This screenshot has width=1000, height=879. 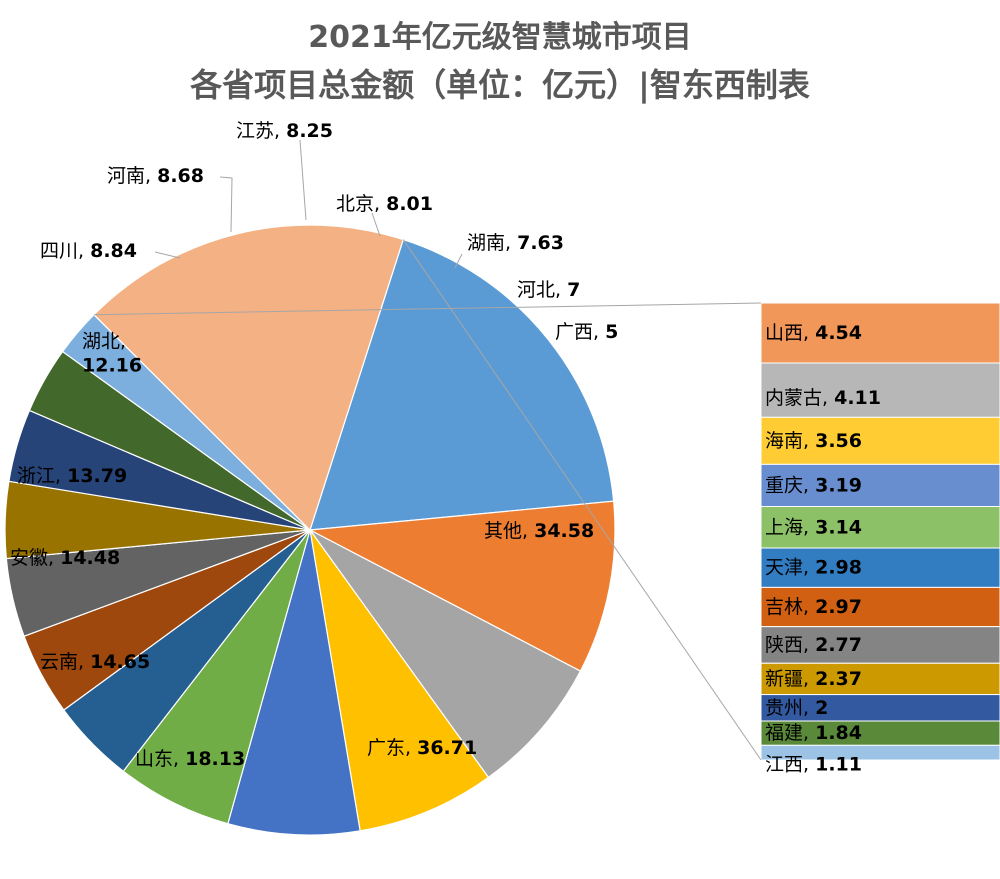 I want to click on chart-title: 2021年亿元级智慧城市项目, so click(x=500, y=37).